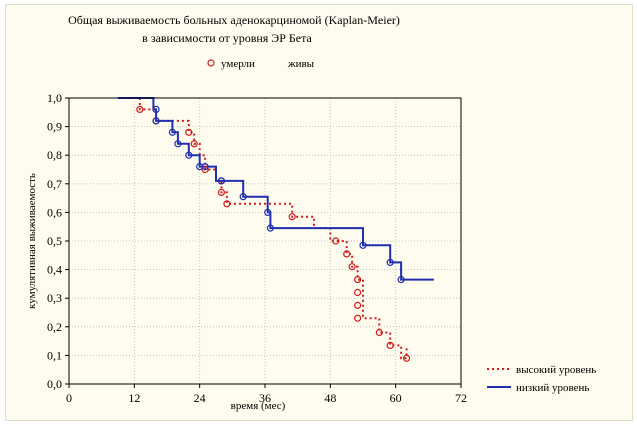  I want to click on x-axis-label: время (мес), so click(258, 406).